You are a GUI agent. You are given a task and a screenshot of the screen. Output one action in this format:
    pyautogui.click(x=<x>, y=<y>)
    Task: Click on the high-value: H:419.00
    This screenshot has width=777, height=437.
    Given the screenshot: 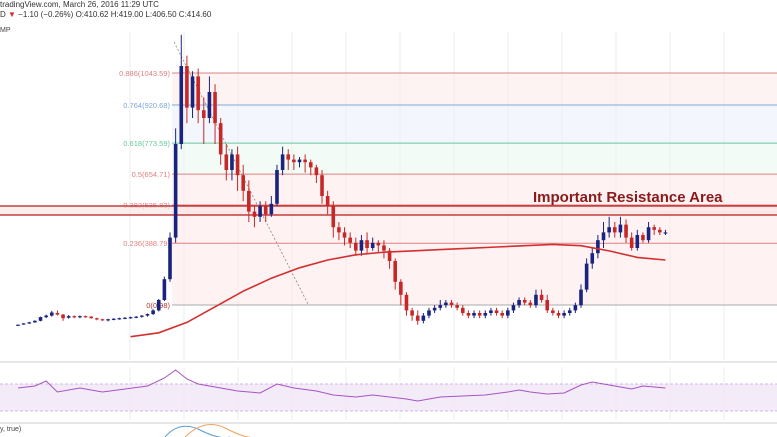 What is the action you would take?
    pyautogui.click(x=127, y=14)
    